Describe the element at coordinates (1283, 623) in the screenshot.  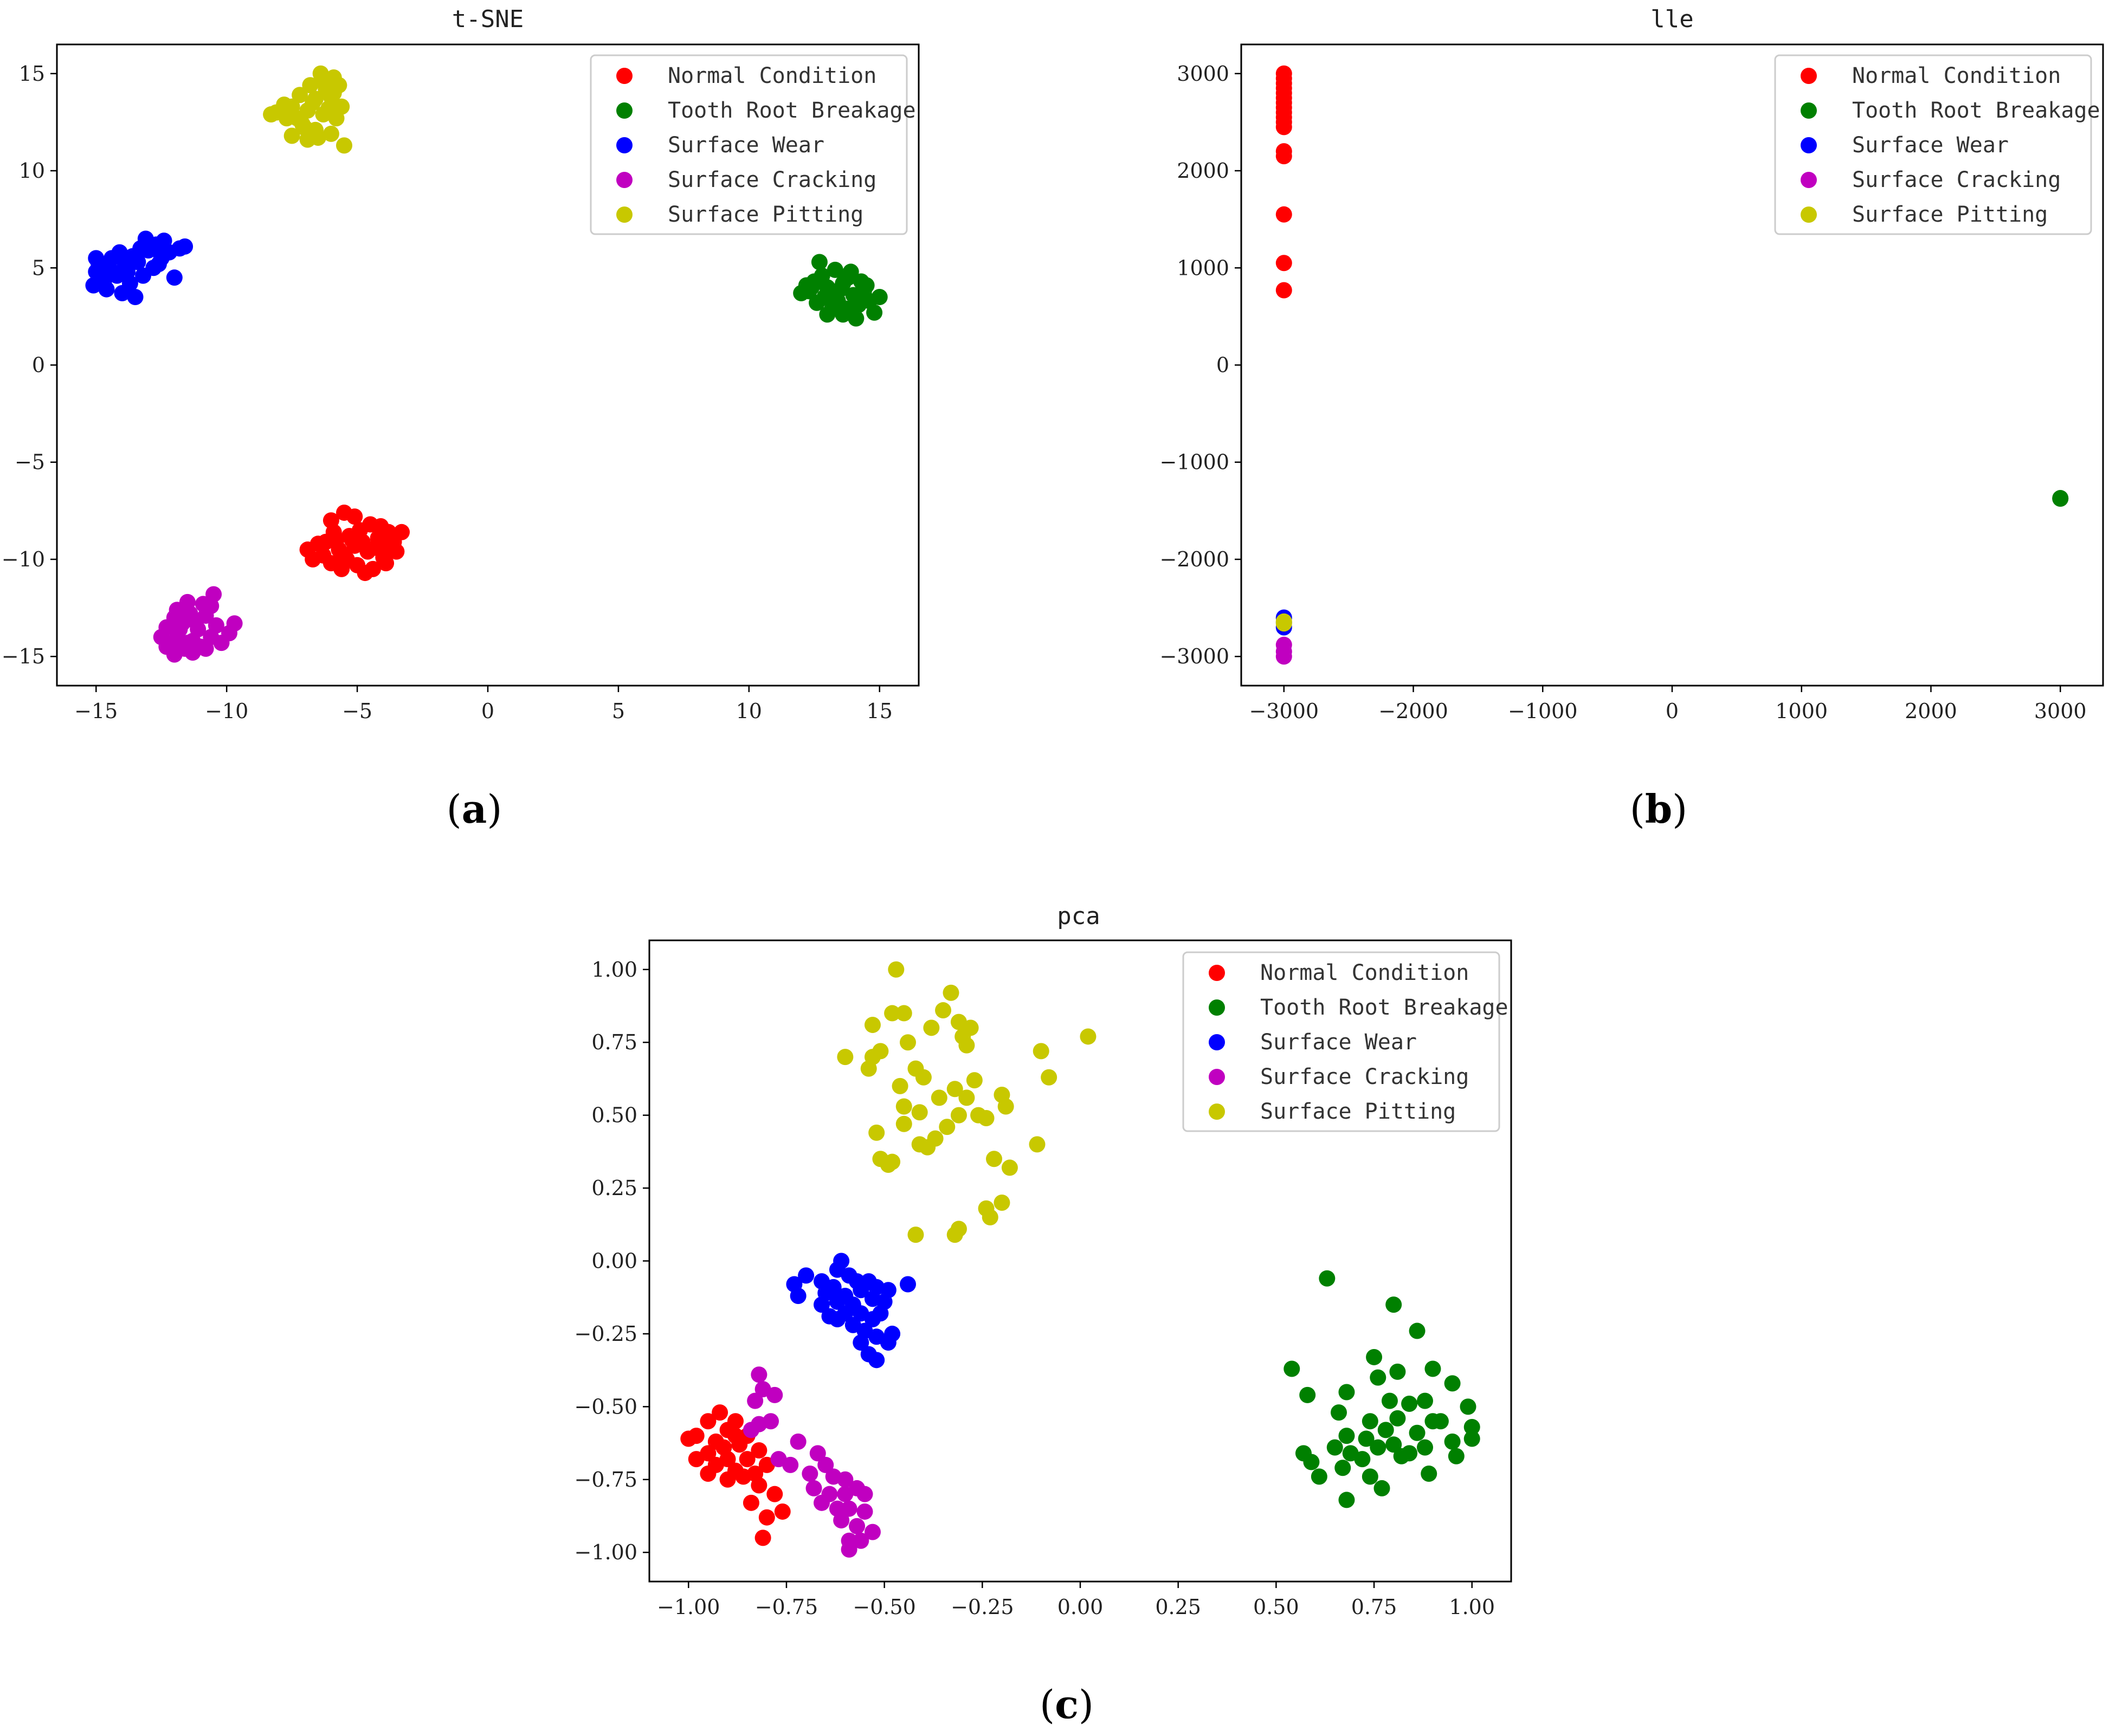
I see `lle-point-surface-pitting` at that location.